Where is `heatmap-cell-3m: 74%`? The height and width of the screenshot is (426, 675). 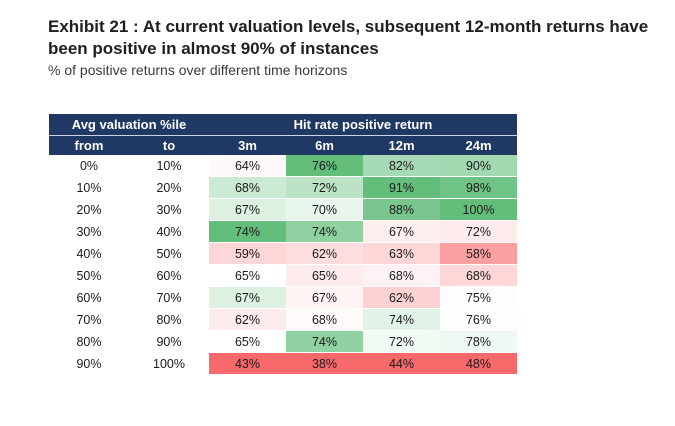 heatmap-cell-3m: 74% is located at coordinates (247, 231).